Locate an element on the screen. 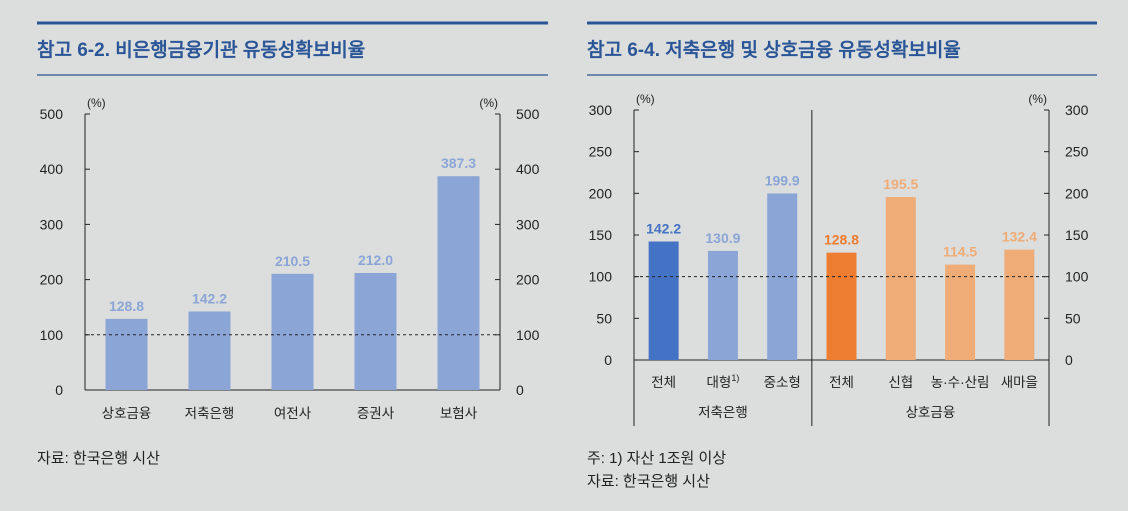 The width and height of the screenshot is (1128, 511). data-label: 132.4 is located at coordinates (1019, 237).